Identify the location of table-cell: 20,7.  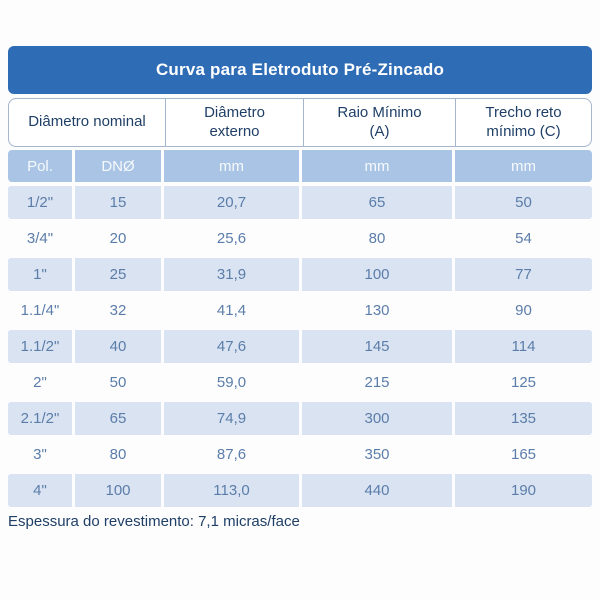
(231, 202).